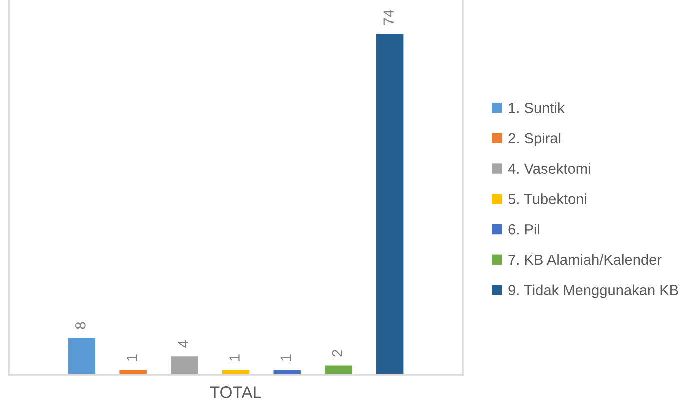  Describe the element at coordinates (389, 18) in the screenshot. I see `data-label: 74` at that location.